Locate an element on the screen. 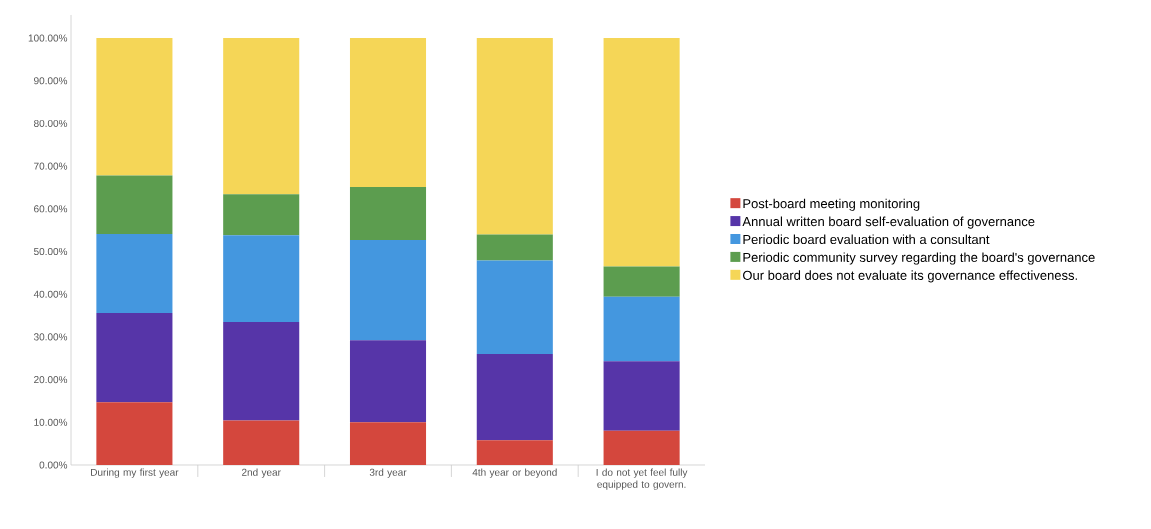 Image resolution: width=1151 pixels, height=529 pixels. legend-label: Our board does not evaluate its governance effectiveness. is located at coordinates (910, 276).